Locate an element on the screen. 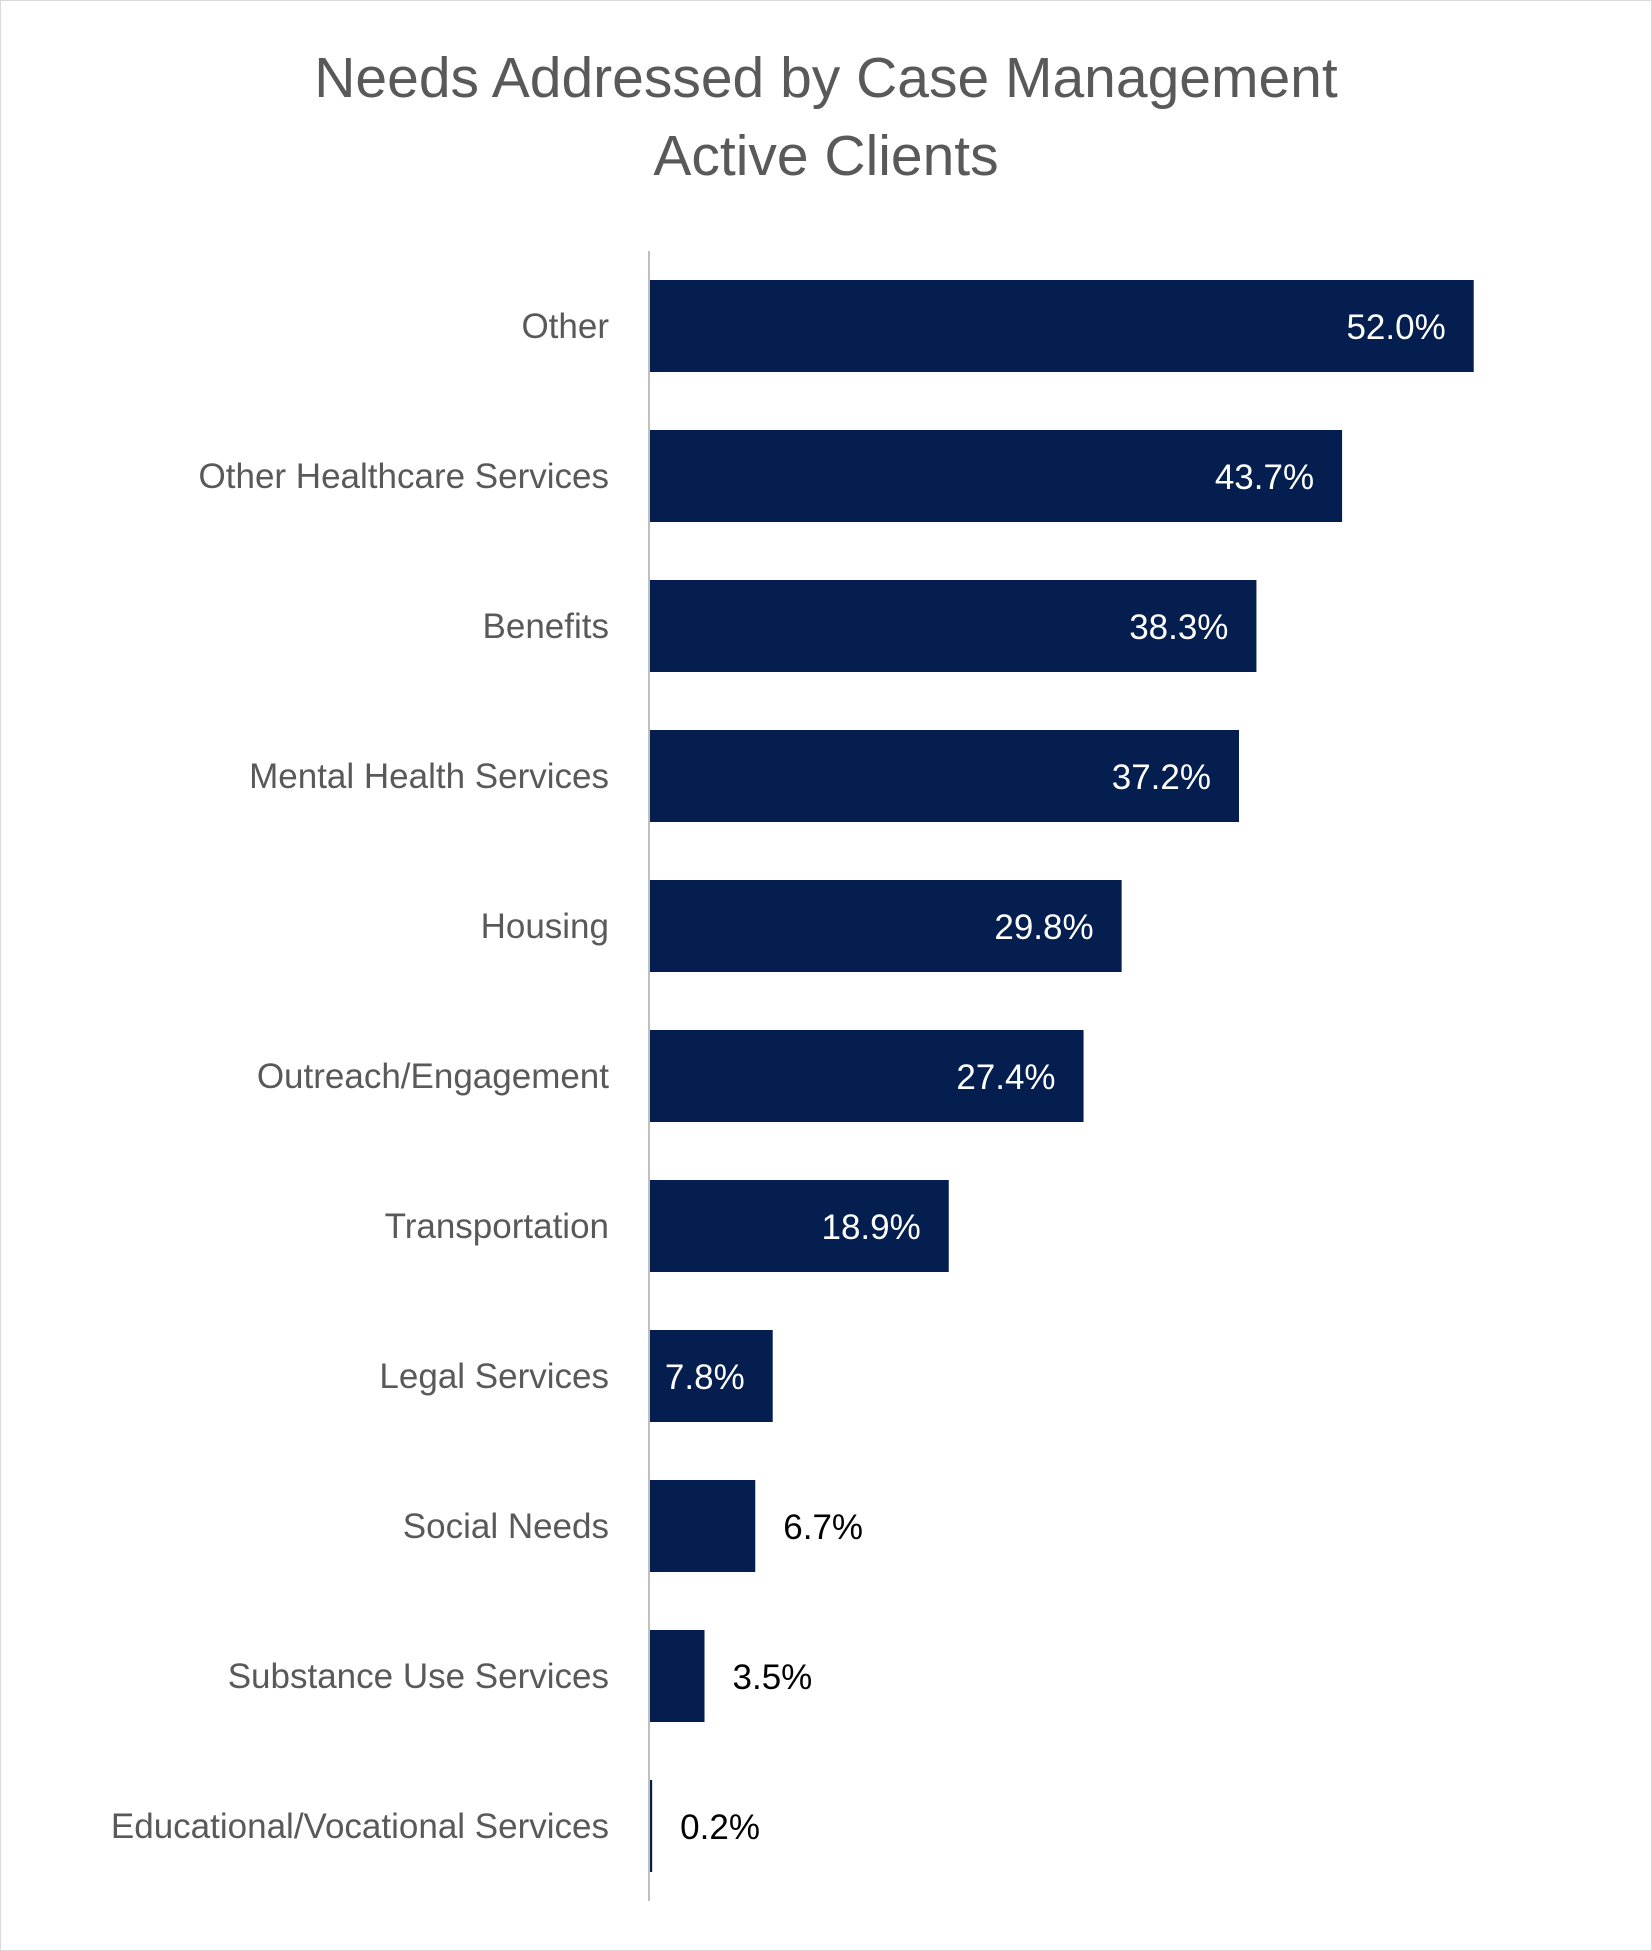  data-label: 6.7% is located at coordinates (823, 1527).